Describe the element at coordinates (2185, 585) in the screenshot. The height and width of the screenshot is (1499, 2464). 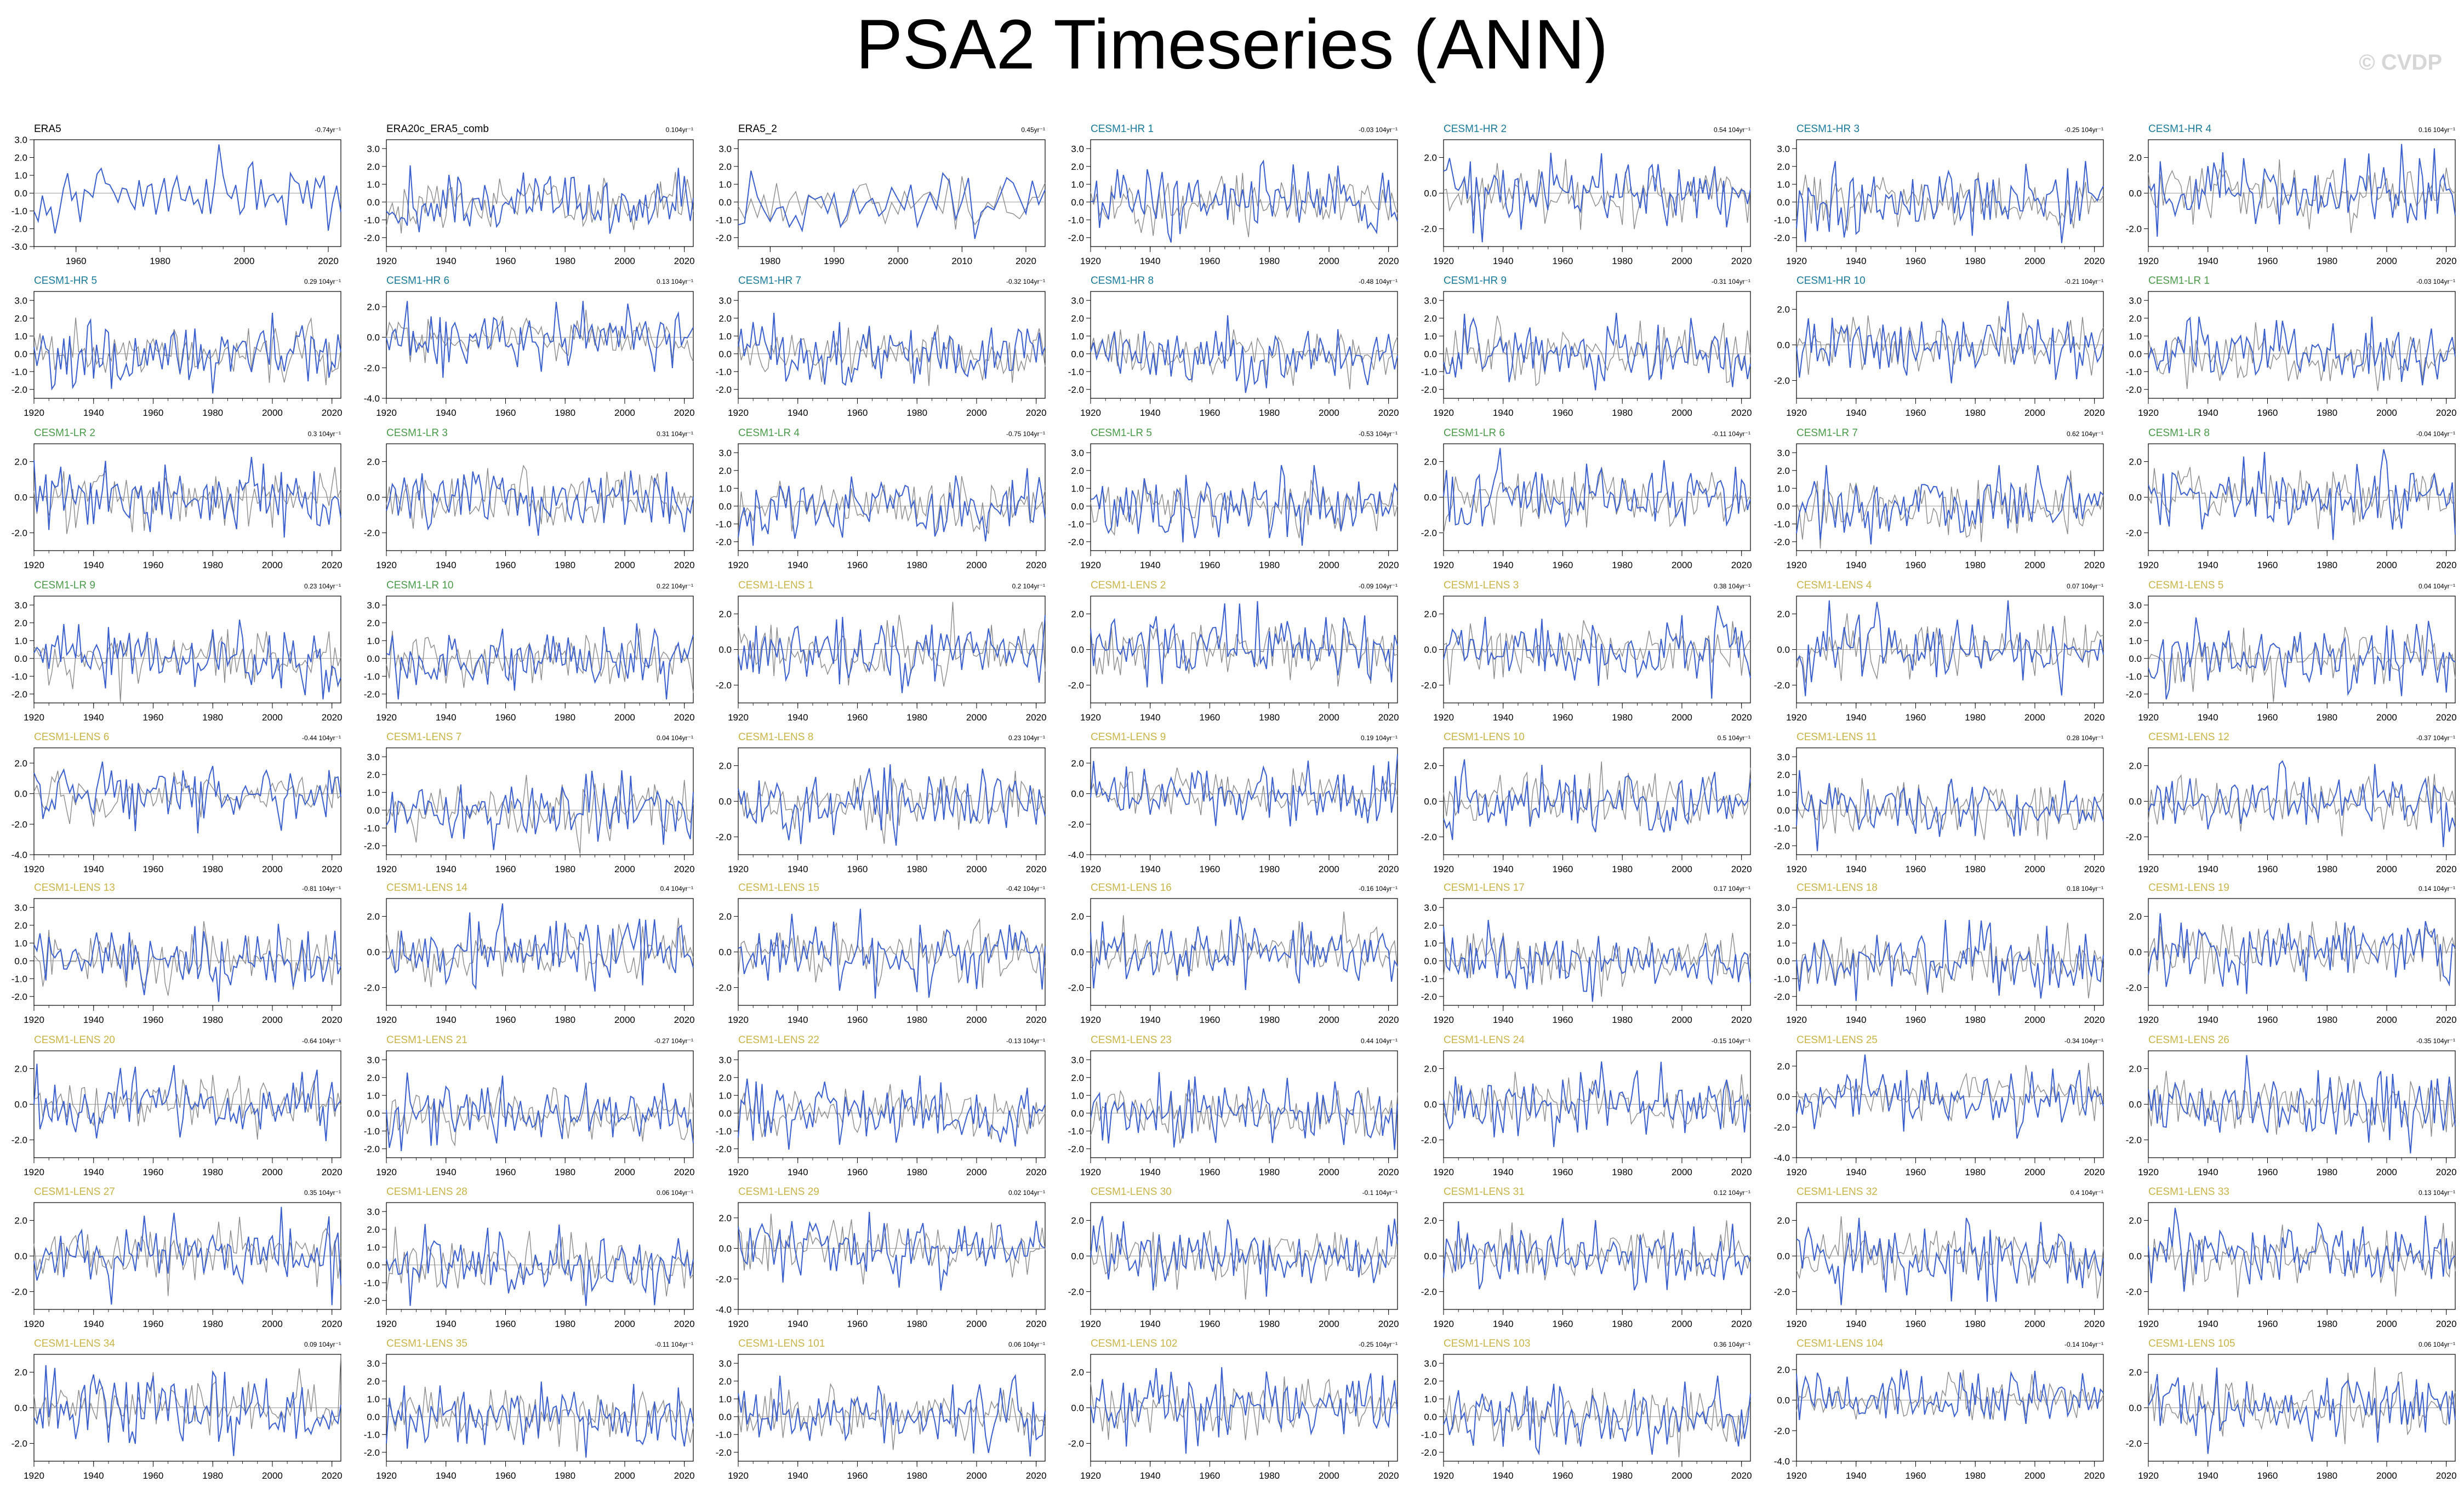
I see `panel-label-cesm1-lens-5: CESM1-LENS 5` at that location.